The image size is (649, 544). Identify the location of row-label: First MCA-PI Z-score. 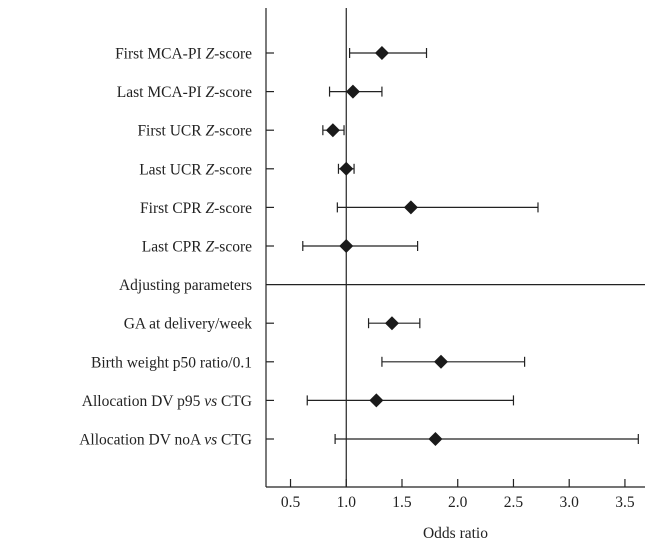
(183, 54).